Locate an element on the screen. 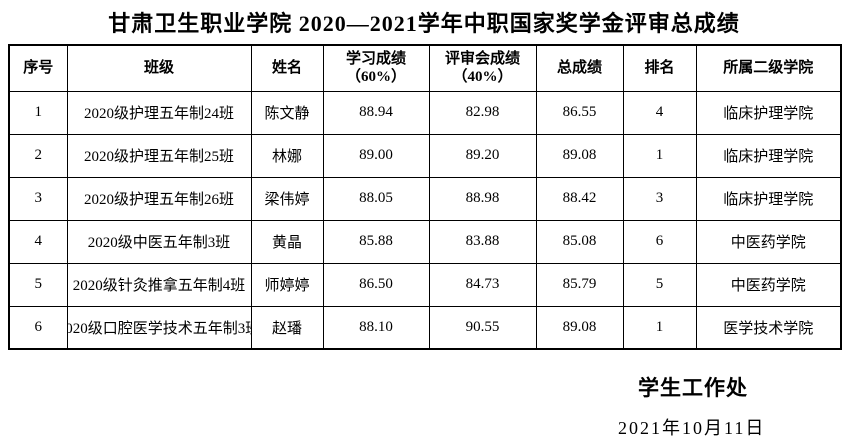 The width and height of the screenshot is (848, 441). cell-study-score: 89.00 is located at coordinates (376, 155).